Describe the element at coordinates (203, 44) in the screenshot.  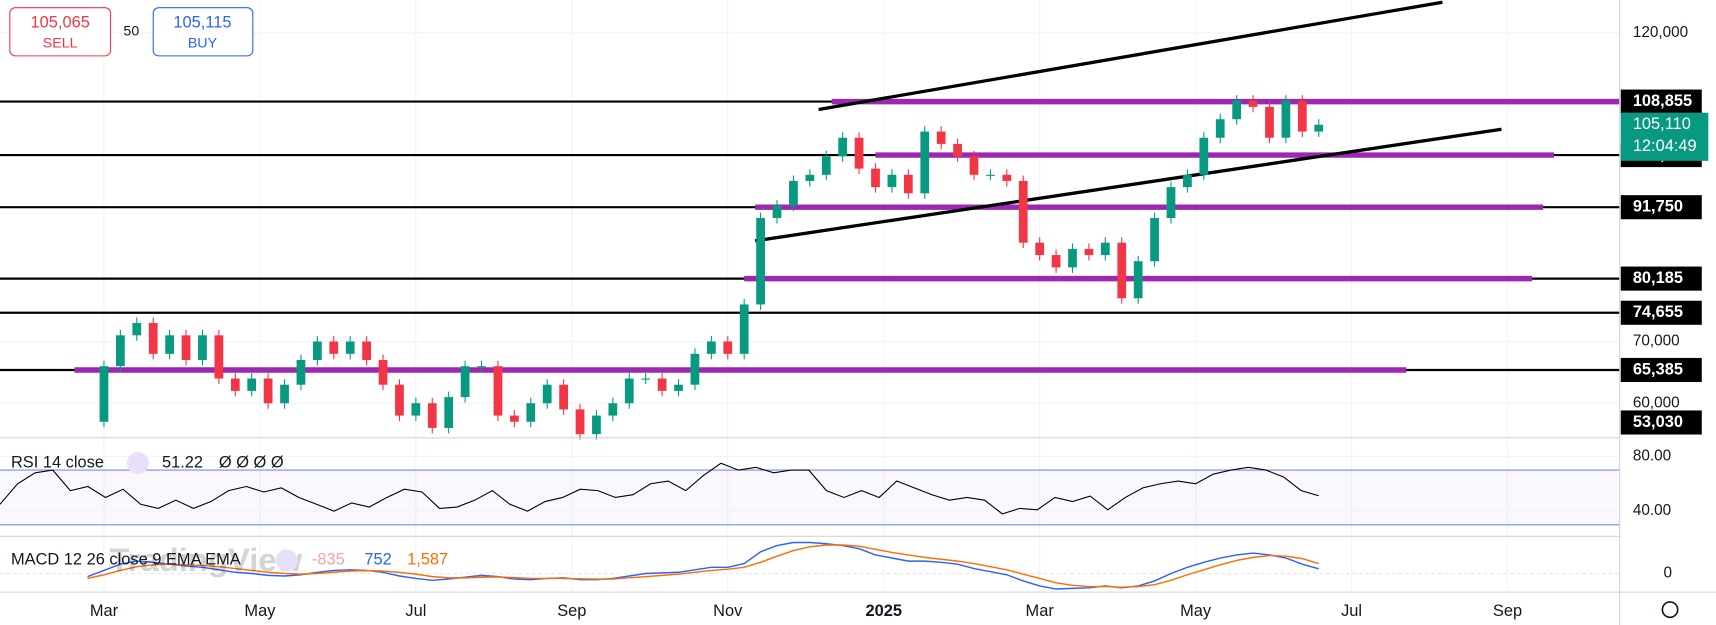
I see `buy-label: BUY` at that location.